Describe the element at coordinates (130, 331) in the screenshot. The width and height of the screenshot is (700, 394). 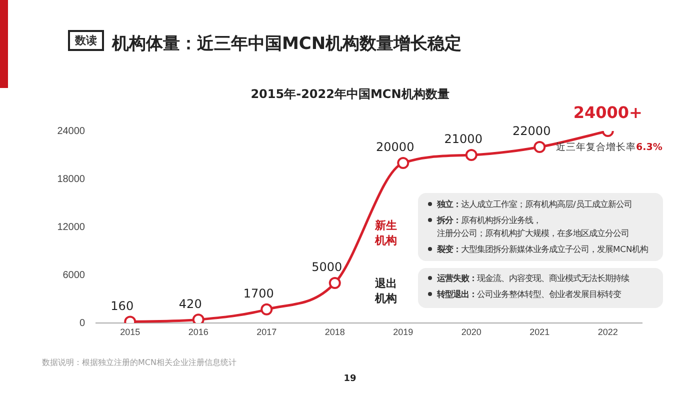
I see `x-tick-label: 2015` at that location.